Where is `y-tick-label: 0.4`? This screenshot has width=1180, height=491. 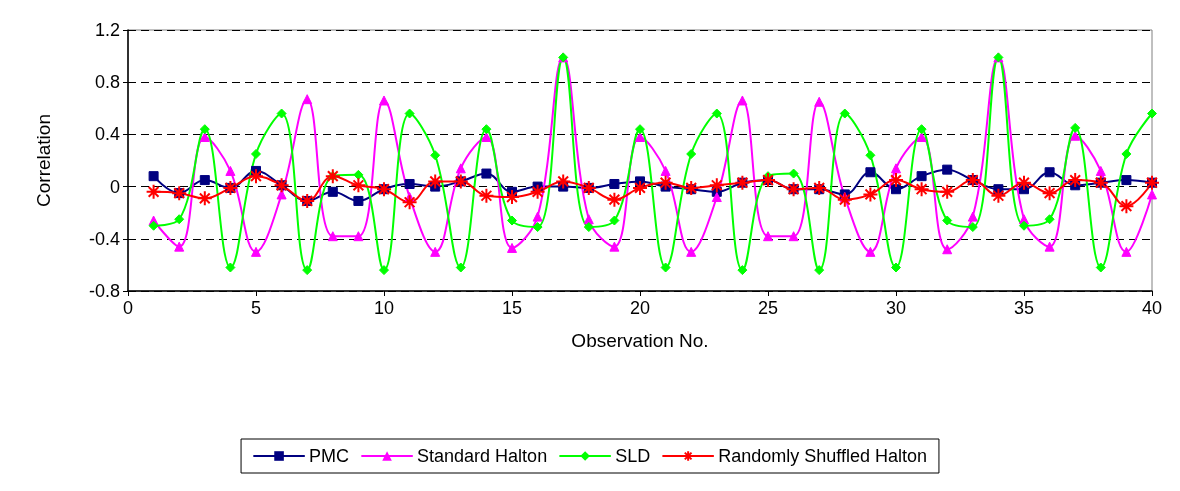 y-tick-label: 0.4 is located at coordinates (107, 134).